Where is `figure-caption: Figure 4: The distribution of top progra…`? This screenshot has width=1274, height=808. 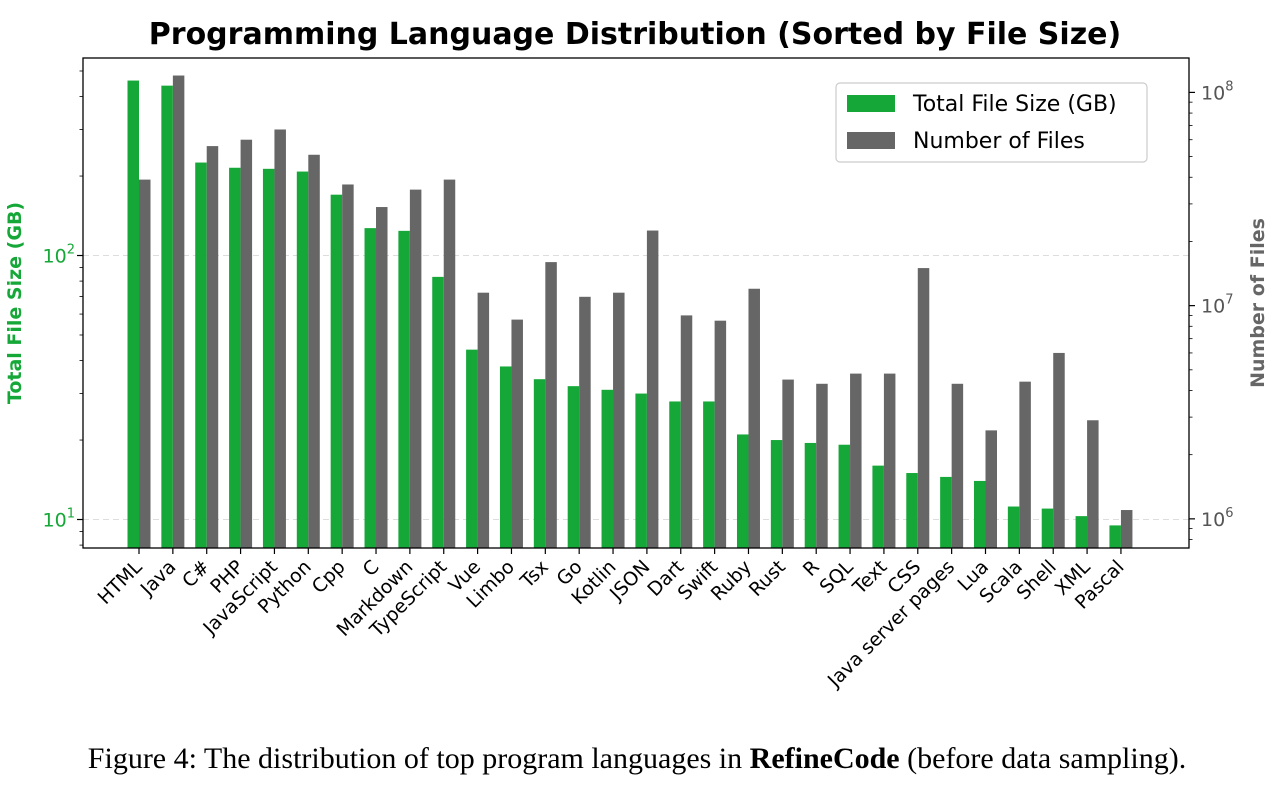
figure-caption: Figure 4: The distribution of top progra… is located at coordinates (637, 759).